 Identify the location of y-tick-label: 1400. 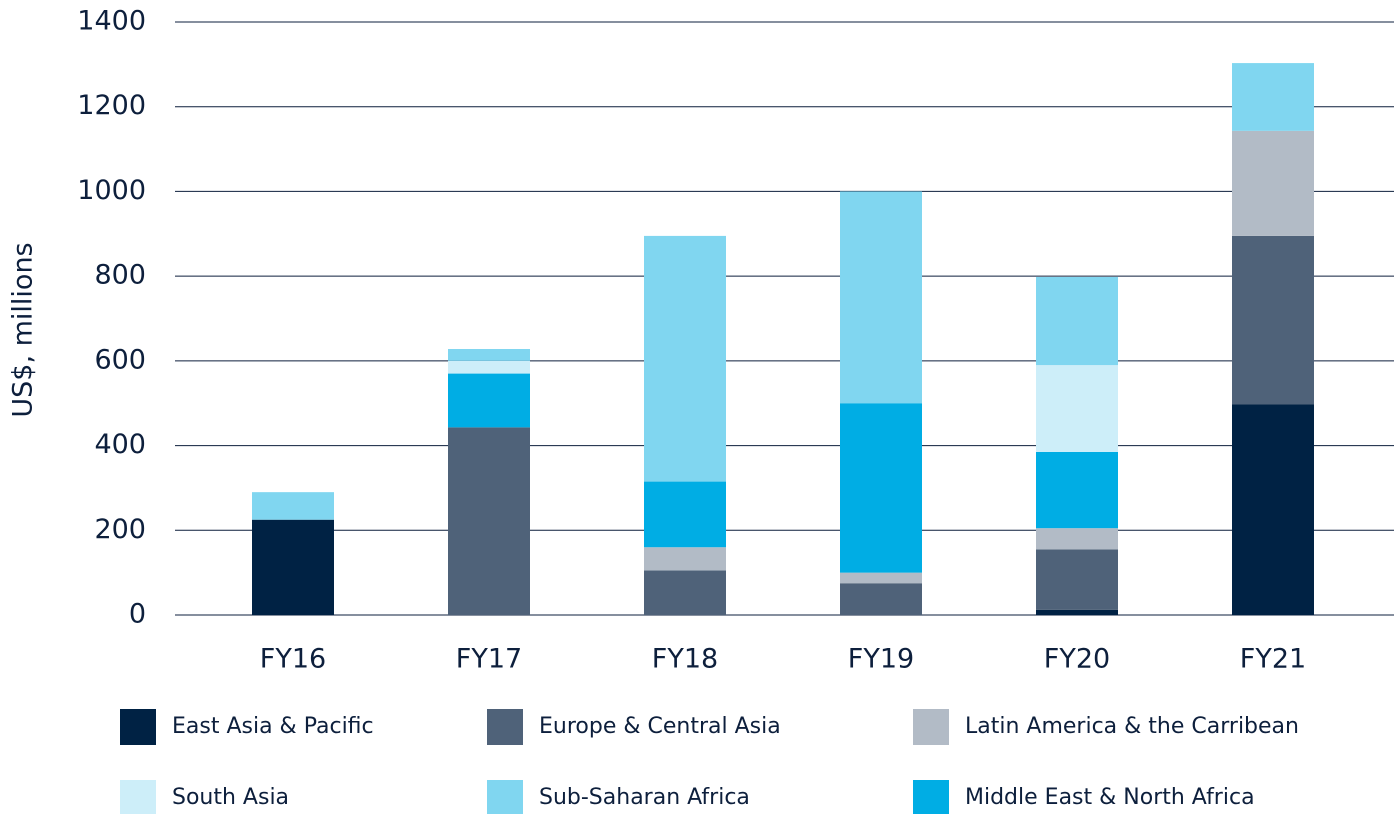
(111, 21).